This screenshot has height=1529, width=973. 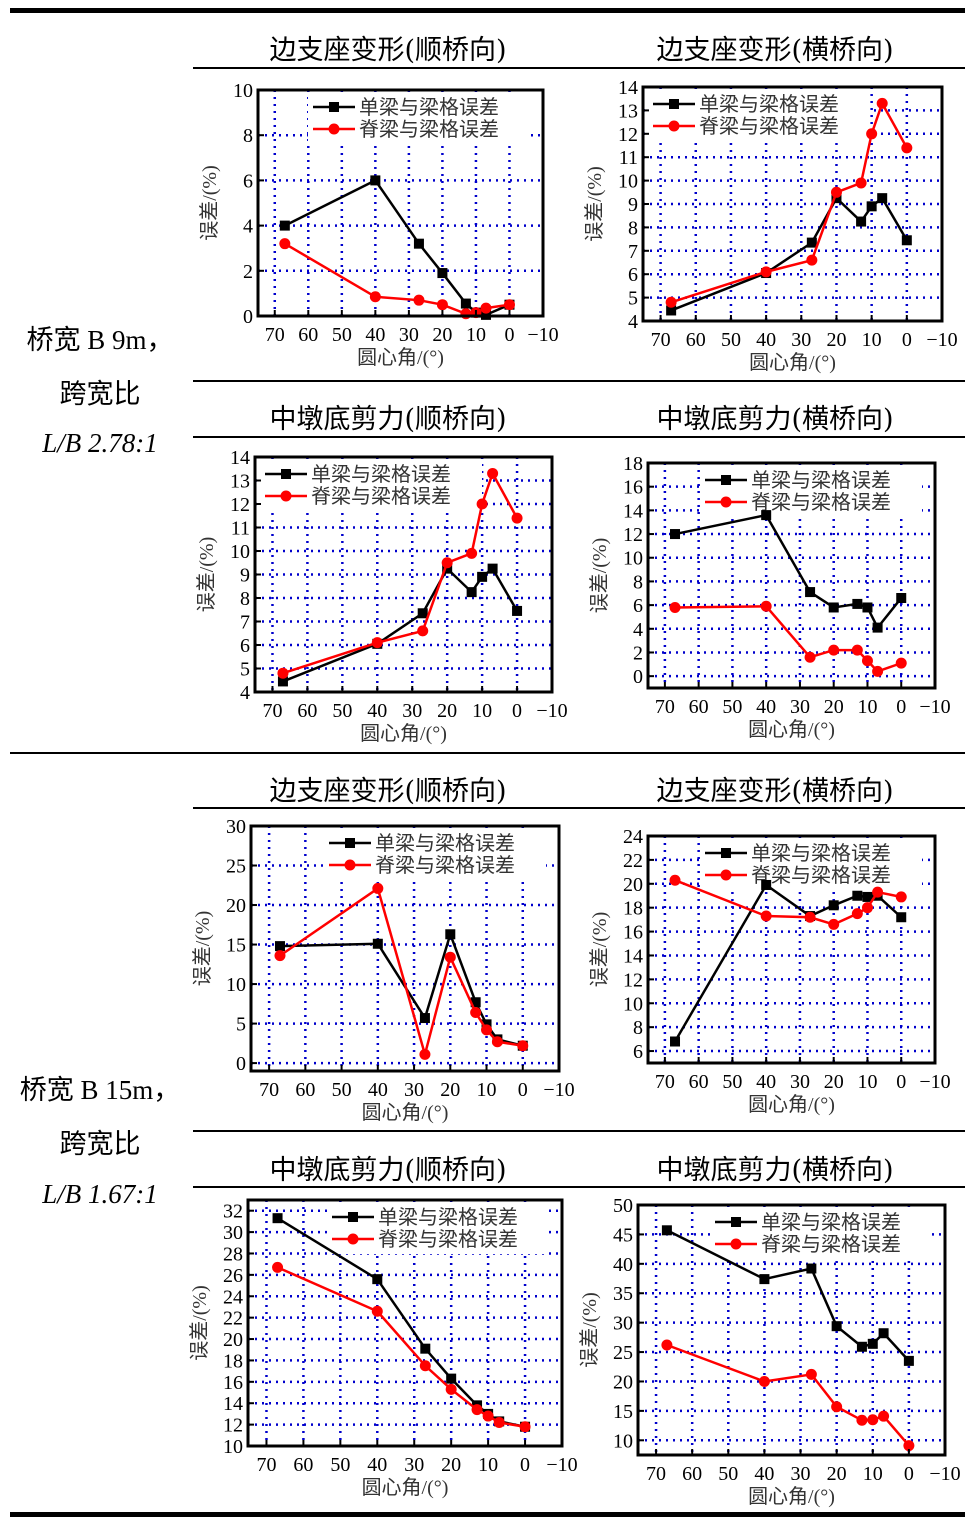 I want to click on y-tick-label: 2, so click(x=248, y=272).